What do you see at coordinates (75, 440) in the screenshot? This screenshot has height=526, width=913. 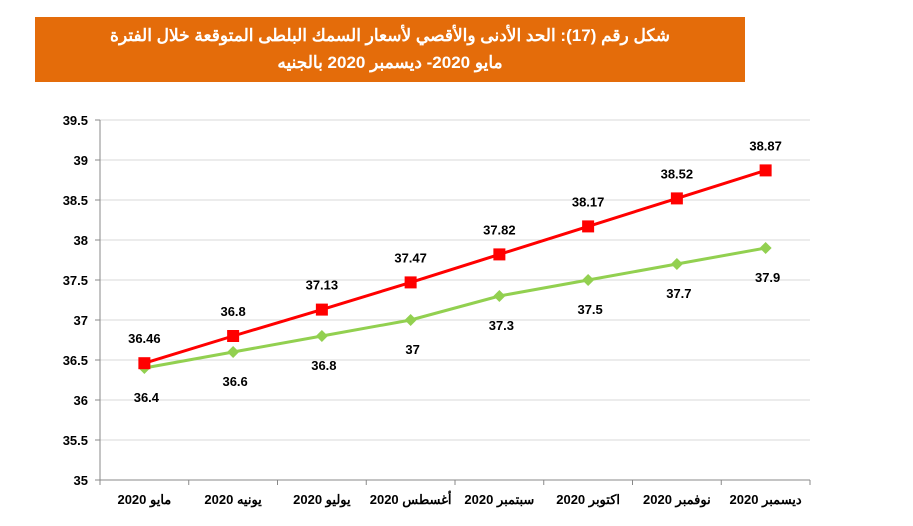 I see `y-tick-label: 35.5` at bounding box center [75, 440].